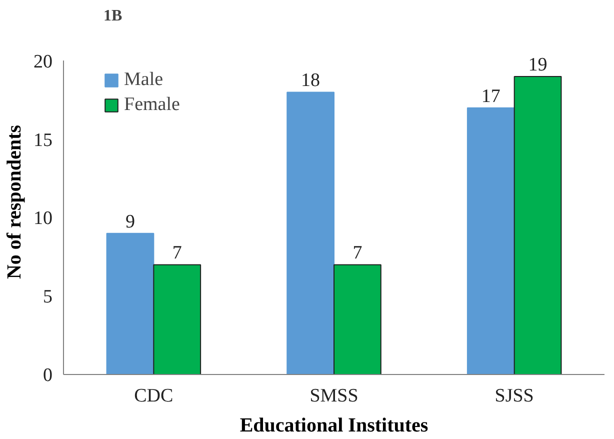 This screenshot has height=439, width=614. What do you see at coordinates (334, 396) in the screenshot?
I see `x-tick-label: SMSS` at bounding box center [334, 396].